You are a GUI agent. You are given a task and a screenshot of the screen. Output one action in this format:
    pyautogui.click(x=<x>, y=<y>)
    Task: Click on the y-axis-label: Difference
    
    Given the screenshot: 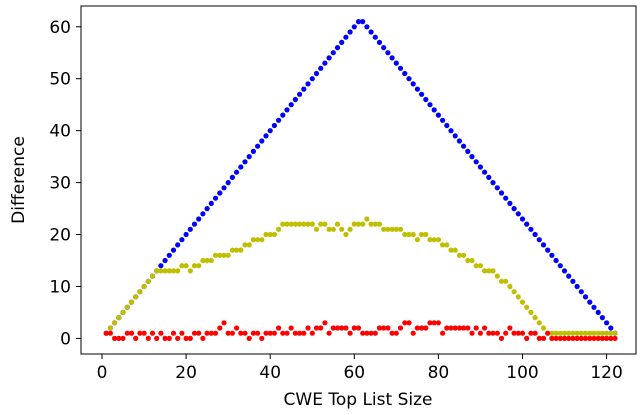 What is the action you would take?
    pyautogui.click(x=19, y=180)
    